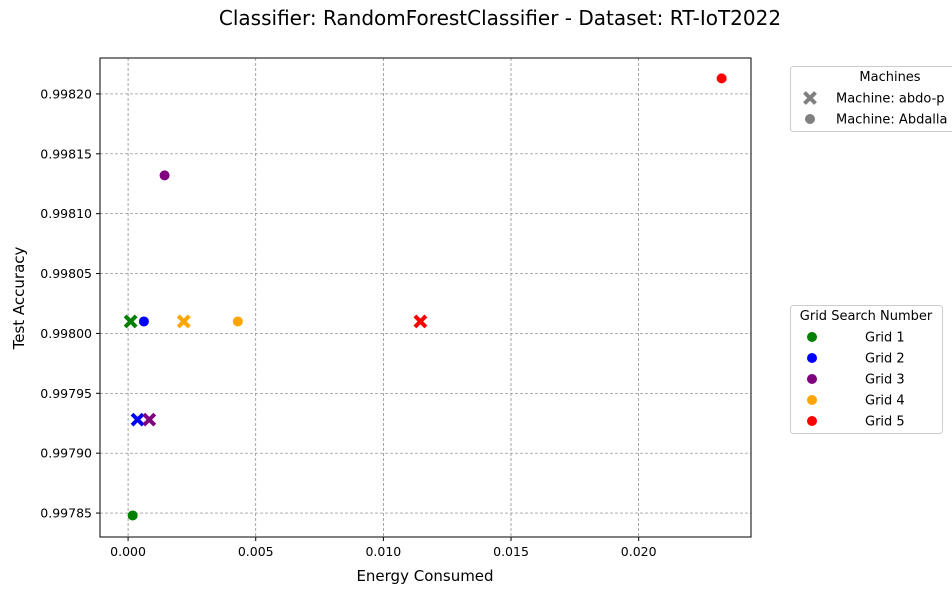  Describe the element at coordinates (164, 175) in the screenshot. I see `grid-3-circle-point` at that location.